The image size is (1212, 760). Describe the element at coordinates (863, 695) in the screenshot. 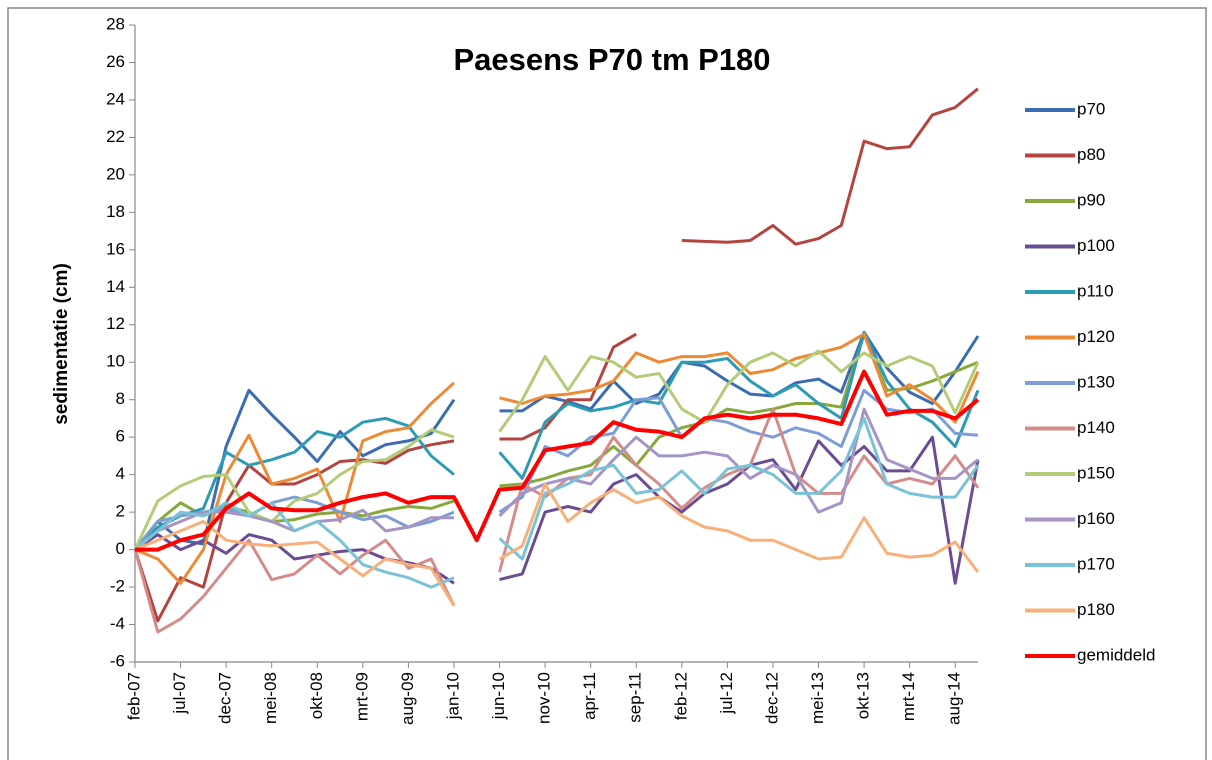

I see `x-tick-label: okt-13` at that location.